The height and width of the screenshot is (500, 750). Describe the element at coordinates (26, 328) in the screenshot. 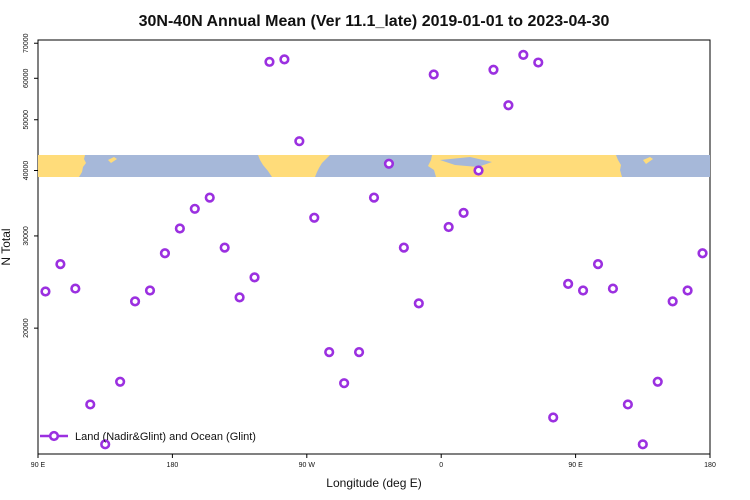

I see `y-tick-label-0: 20000` at that location.